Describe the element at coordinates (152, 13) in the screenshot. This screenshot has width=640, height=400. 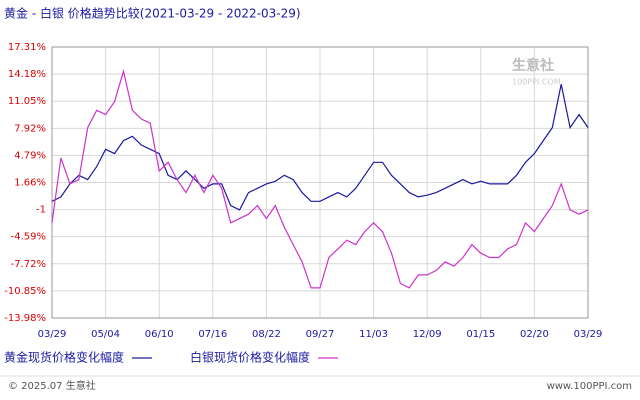
I see `chart-title: 黄金 - 白银 价格趋势比较(2021-03-29 - 2022-03-29)` at that location.